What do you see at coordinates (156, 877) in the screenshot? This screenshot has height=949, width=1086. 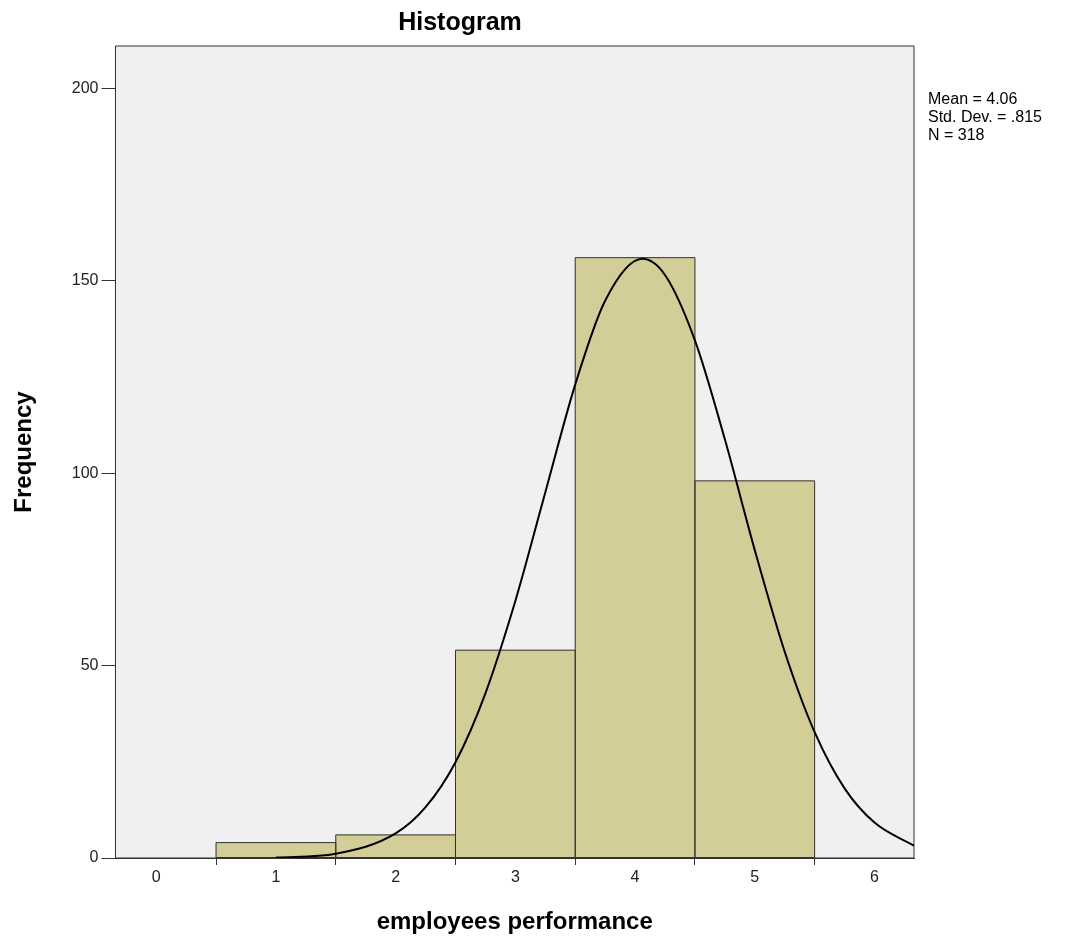 I see `x-tick-label: 0` at bounding box center [156, 877].